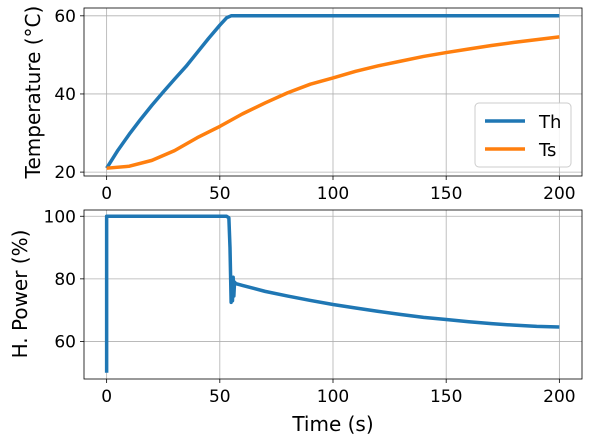  What do you see at coordinates (220, 397) in the screenshot?
I see `power-x-tick-label: 50` at bounding box center [220, 397].